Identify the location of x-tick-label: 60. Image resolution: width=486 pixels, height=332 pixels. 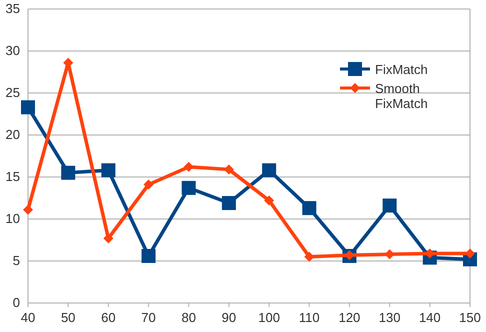
(108, 317).